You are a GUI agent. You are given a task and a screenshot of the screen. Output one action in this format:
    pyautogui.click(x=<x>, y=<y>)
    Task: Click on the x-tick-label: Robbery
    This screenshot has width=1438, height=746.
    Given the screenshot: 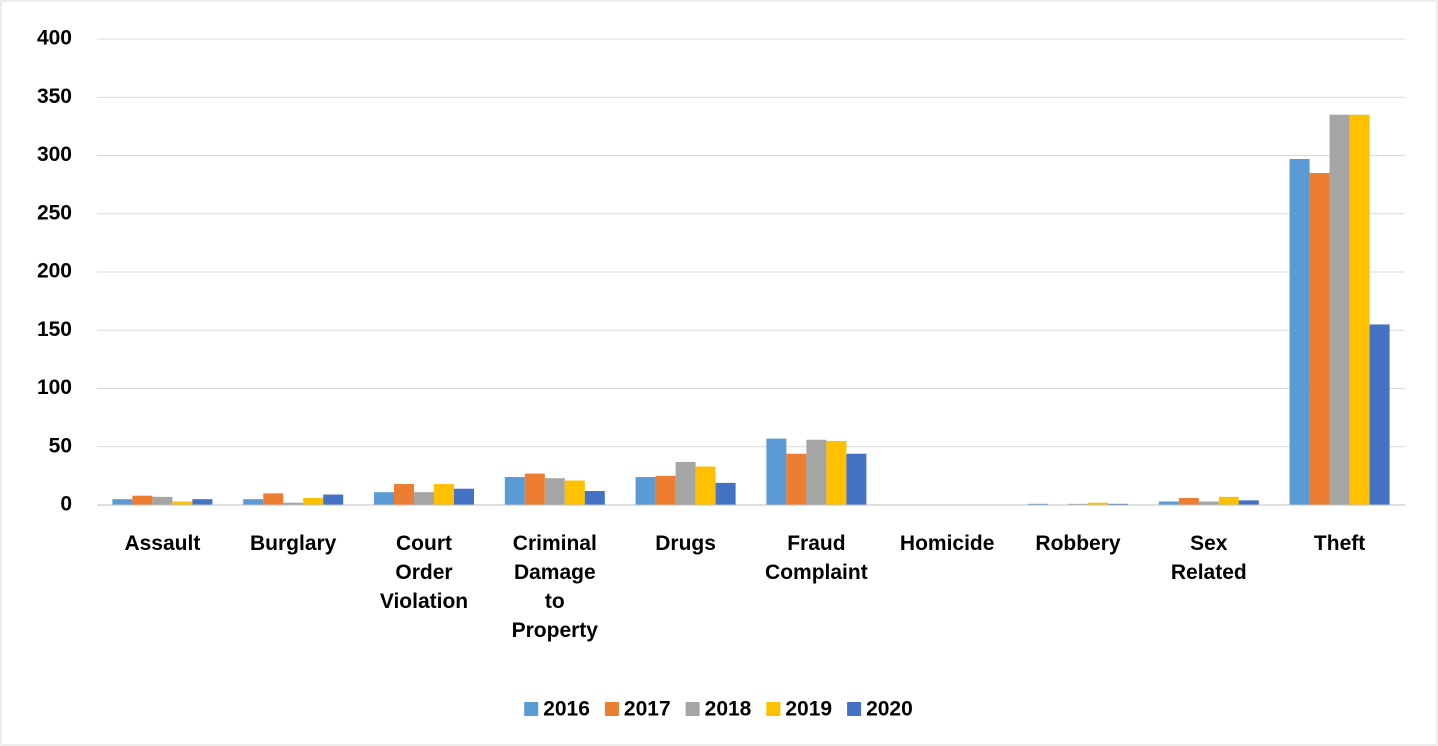 What is the action you would take?
    pyautogui.click(x=1078, y=543)
    